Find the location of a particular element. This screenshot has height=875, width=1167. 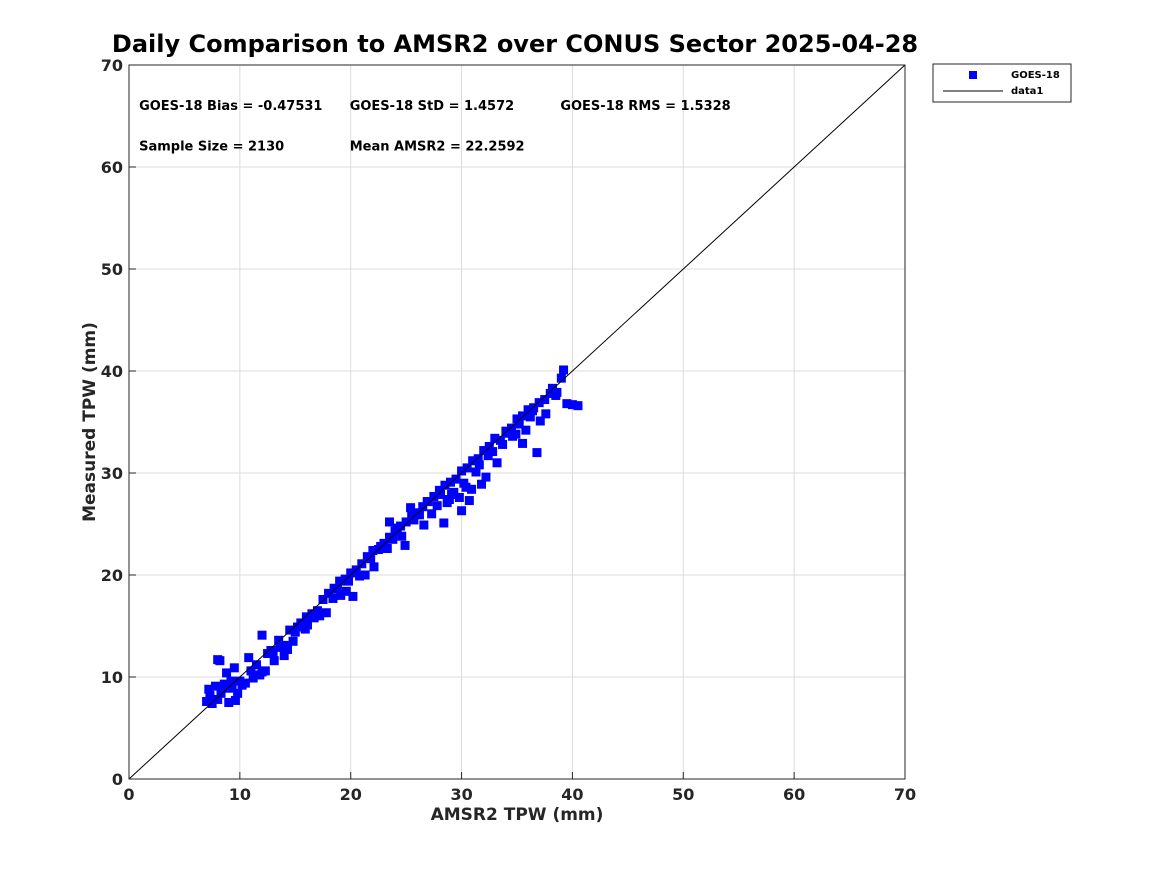

legend-goes18-marker is located at coordinates (973, 75).